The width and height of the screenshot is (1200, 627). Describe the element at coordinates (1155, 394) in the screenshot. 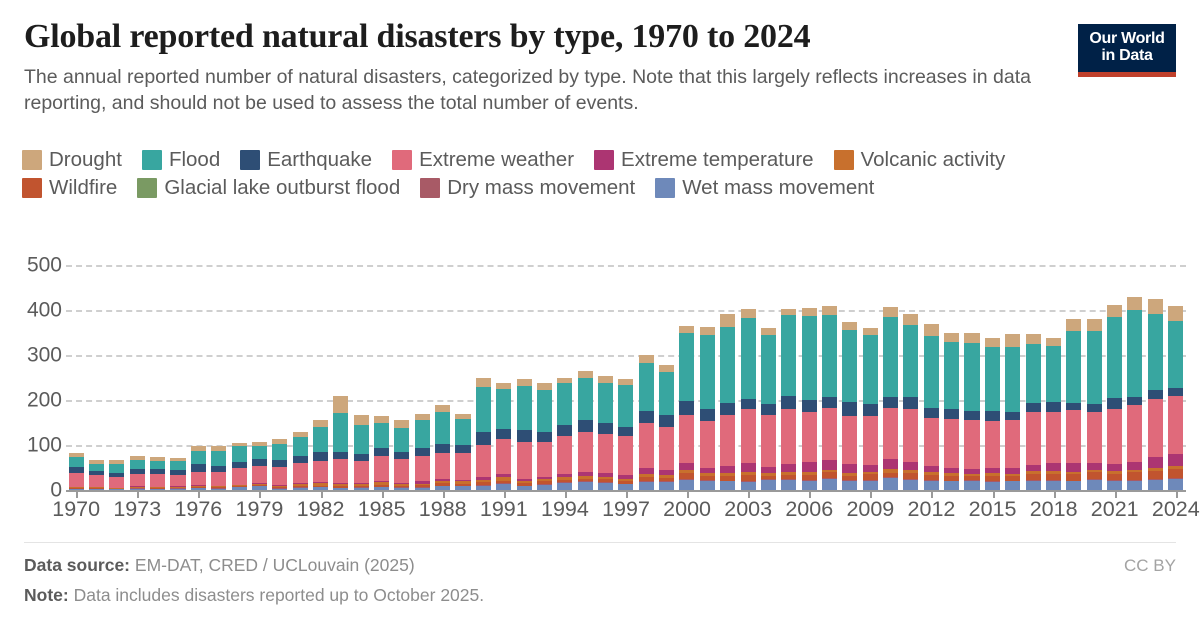

I see `stacked-bar-2023` at that location.